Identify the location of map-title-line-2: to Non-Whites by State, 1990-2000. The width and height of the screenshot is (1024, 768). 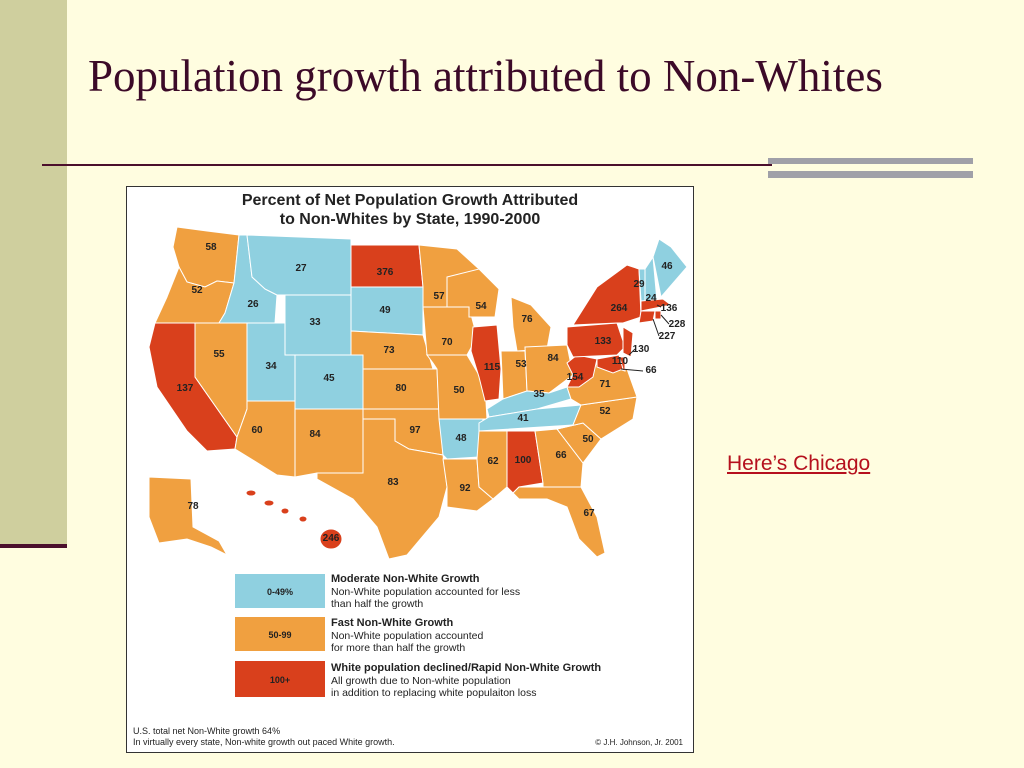
(410, 219).